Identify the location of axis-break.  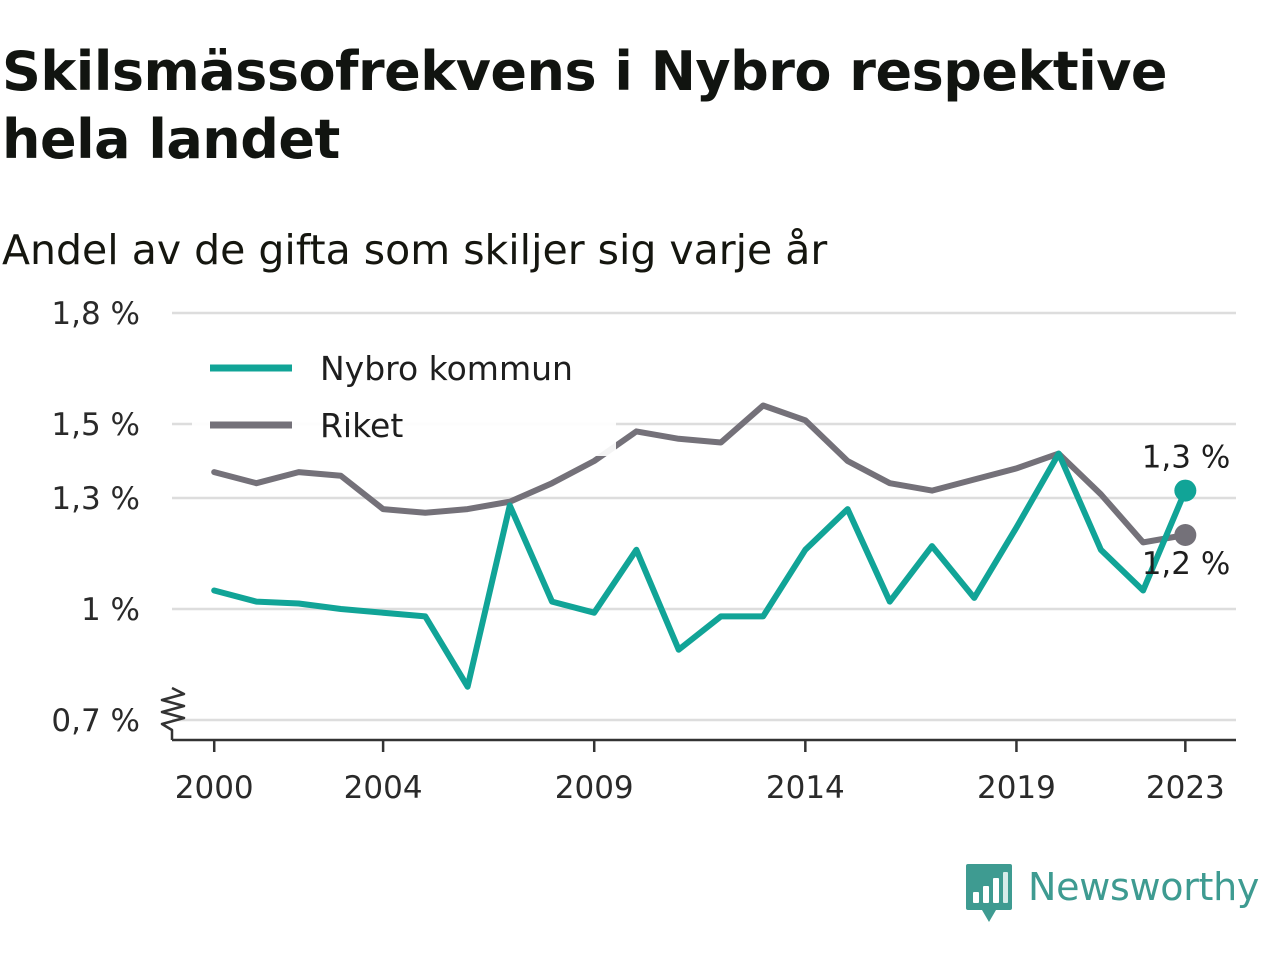
(173, 713).